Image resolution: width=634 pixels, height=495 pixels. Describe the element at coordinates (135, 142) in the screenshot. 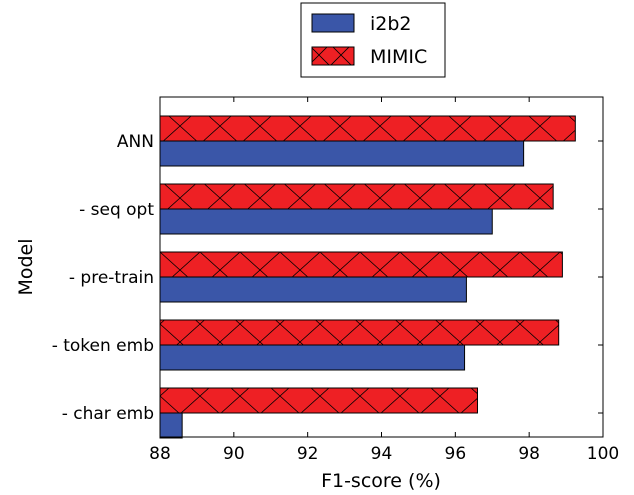

I see `y-tick-label-0: ANN` at that location.